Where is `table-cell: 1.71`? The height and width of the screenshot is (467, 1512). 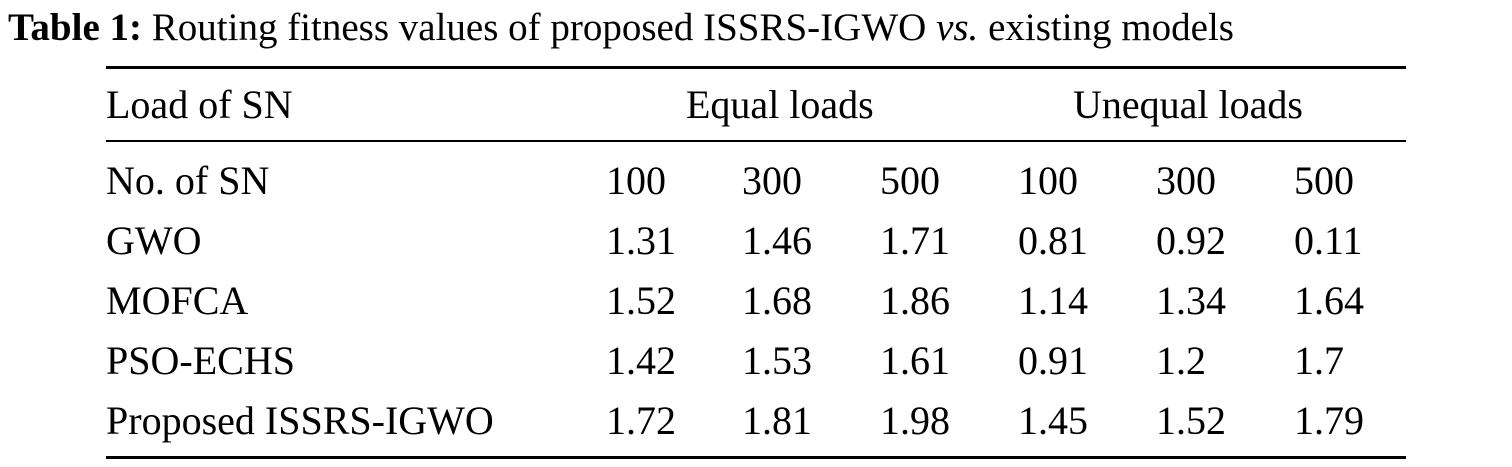 table-cell: 1.71 is located at coordinates (915, 240).